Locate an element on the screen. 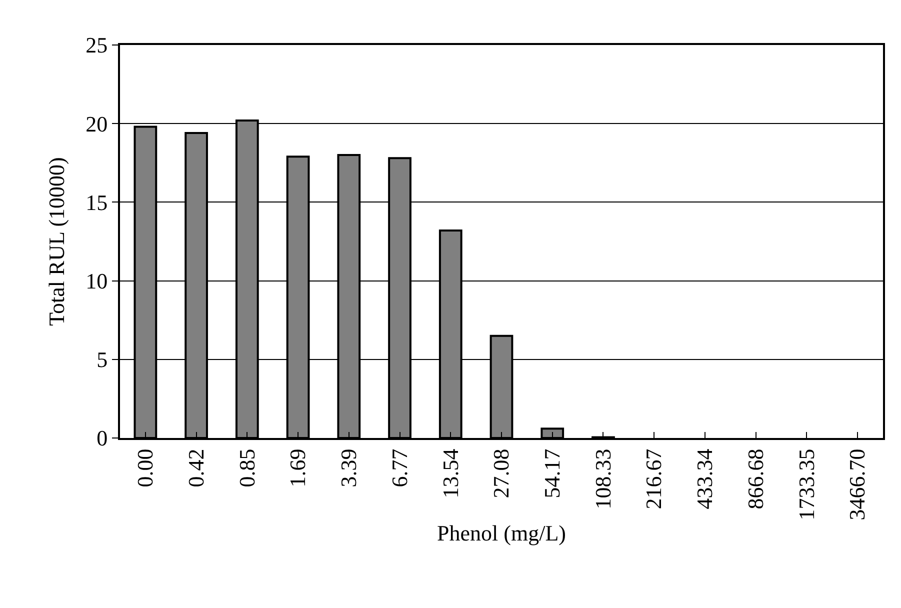 Image resolution: width=901 pixels, height=608 pixels. x-tick-label: 27.08 is located at coordinates (501, 473).